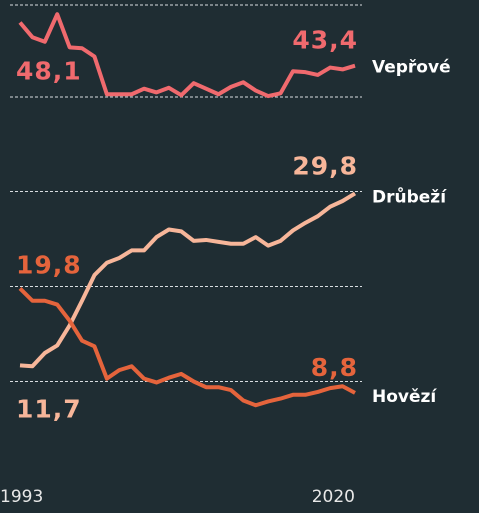 This screenshot has width=479, height=513. Describe the element at coordinates (187, 55) in the screenshot. I see `data-line` at that location.